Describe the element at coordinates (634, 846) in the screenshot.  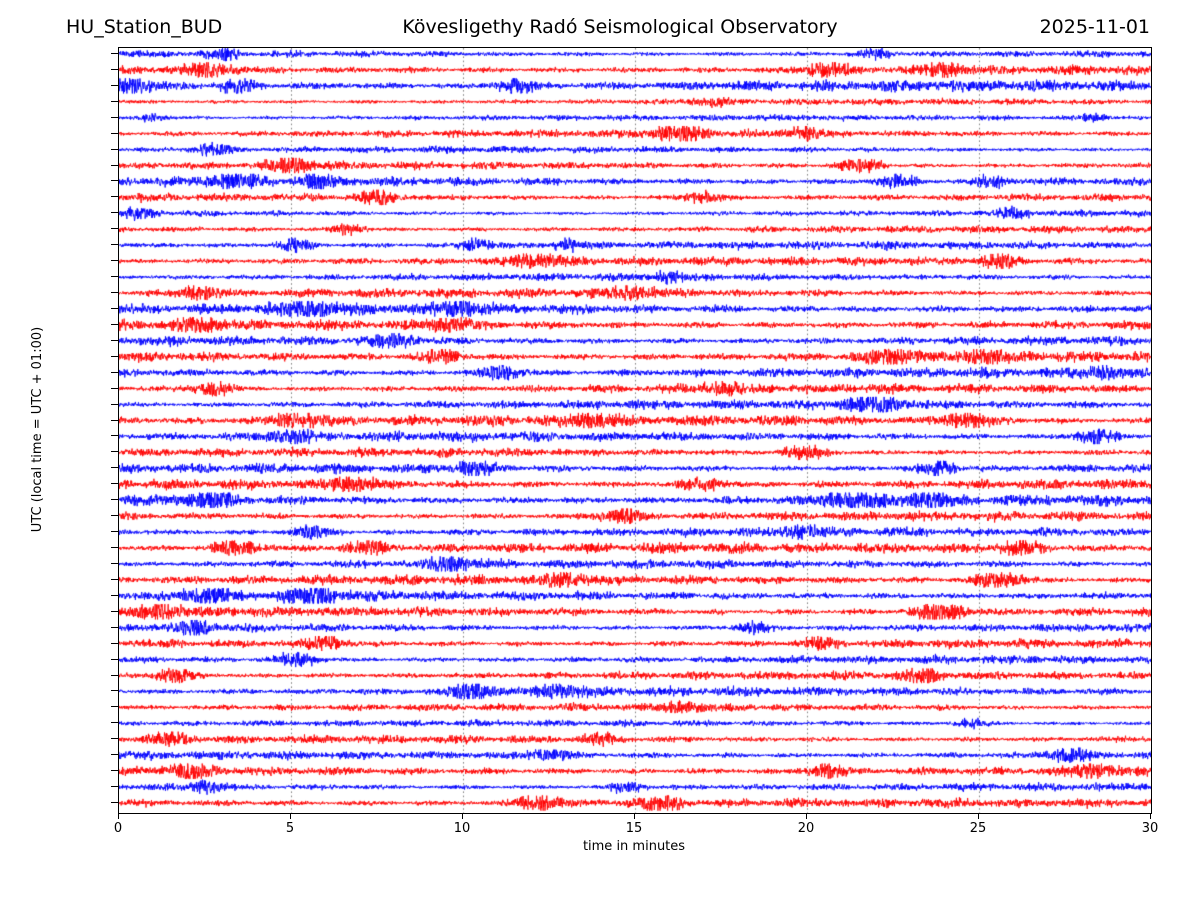
I see `x-axis-title: time in minutes` at that location.